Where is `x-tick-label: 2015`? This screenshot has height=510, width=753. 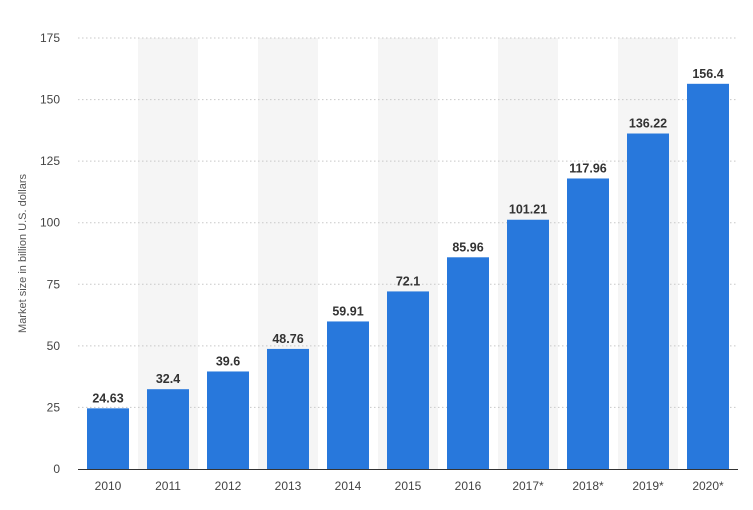 x-tick-label: 2015 is located at coordinates (408, 486).